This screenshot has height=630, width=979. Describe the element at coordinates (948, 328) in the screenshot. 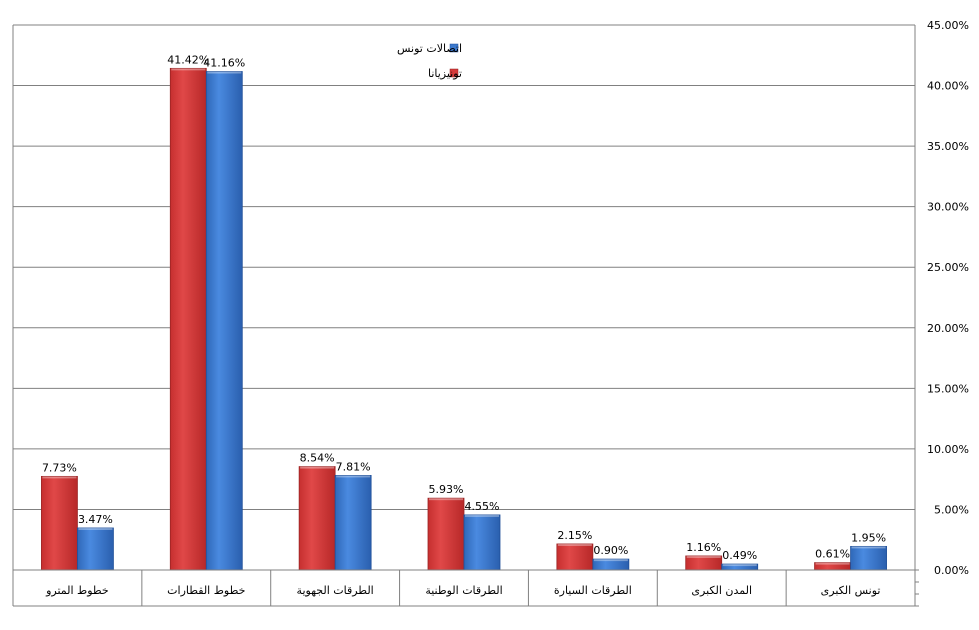

I see `y-tick-label: 20.00%` at that location.